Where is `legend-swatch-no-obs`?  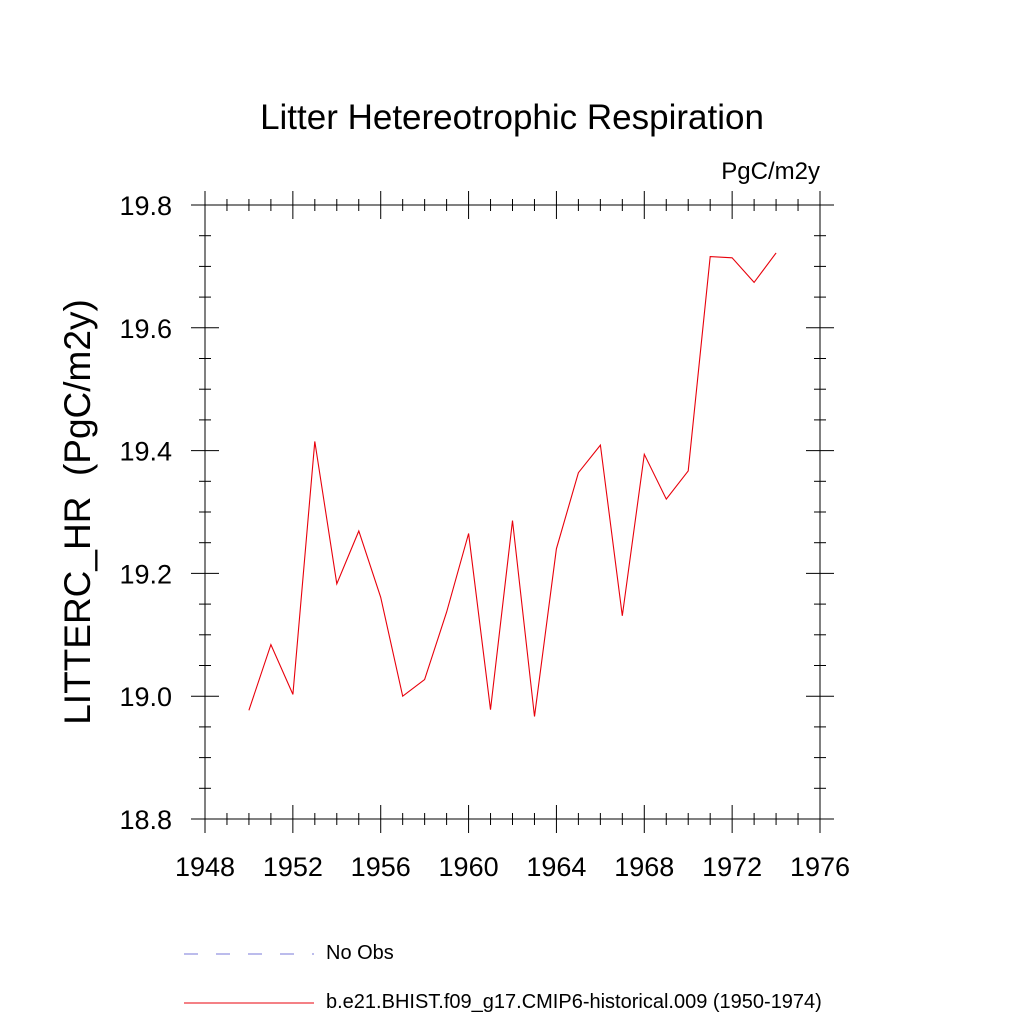 legend-swatch-no-obs is located at coordinates (249, 954).